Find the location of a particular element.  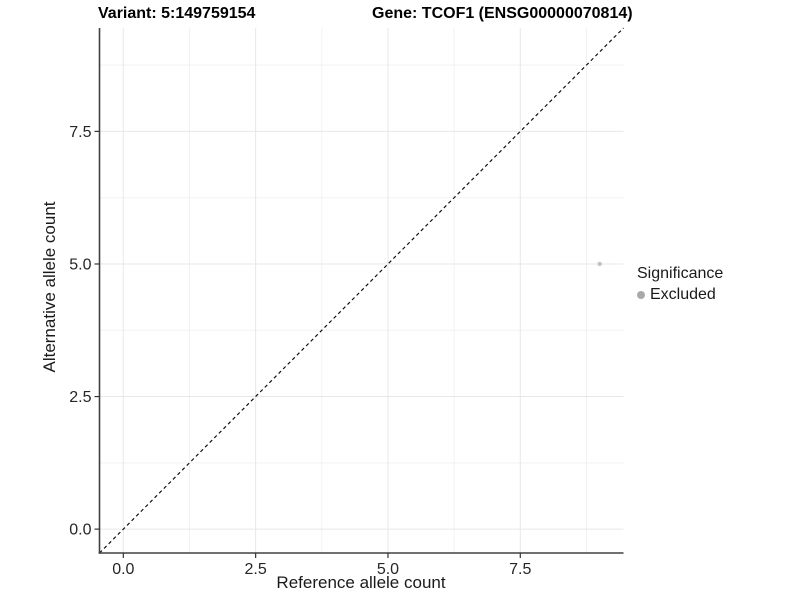

x-axis-title: Reference allele count is located at coordinates (361, 582).